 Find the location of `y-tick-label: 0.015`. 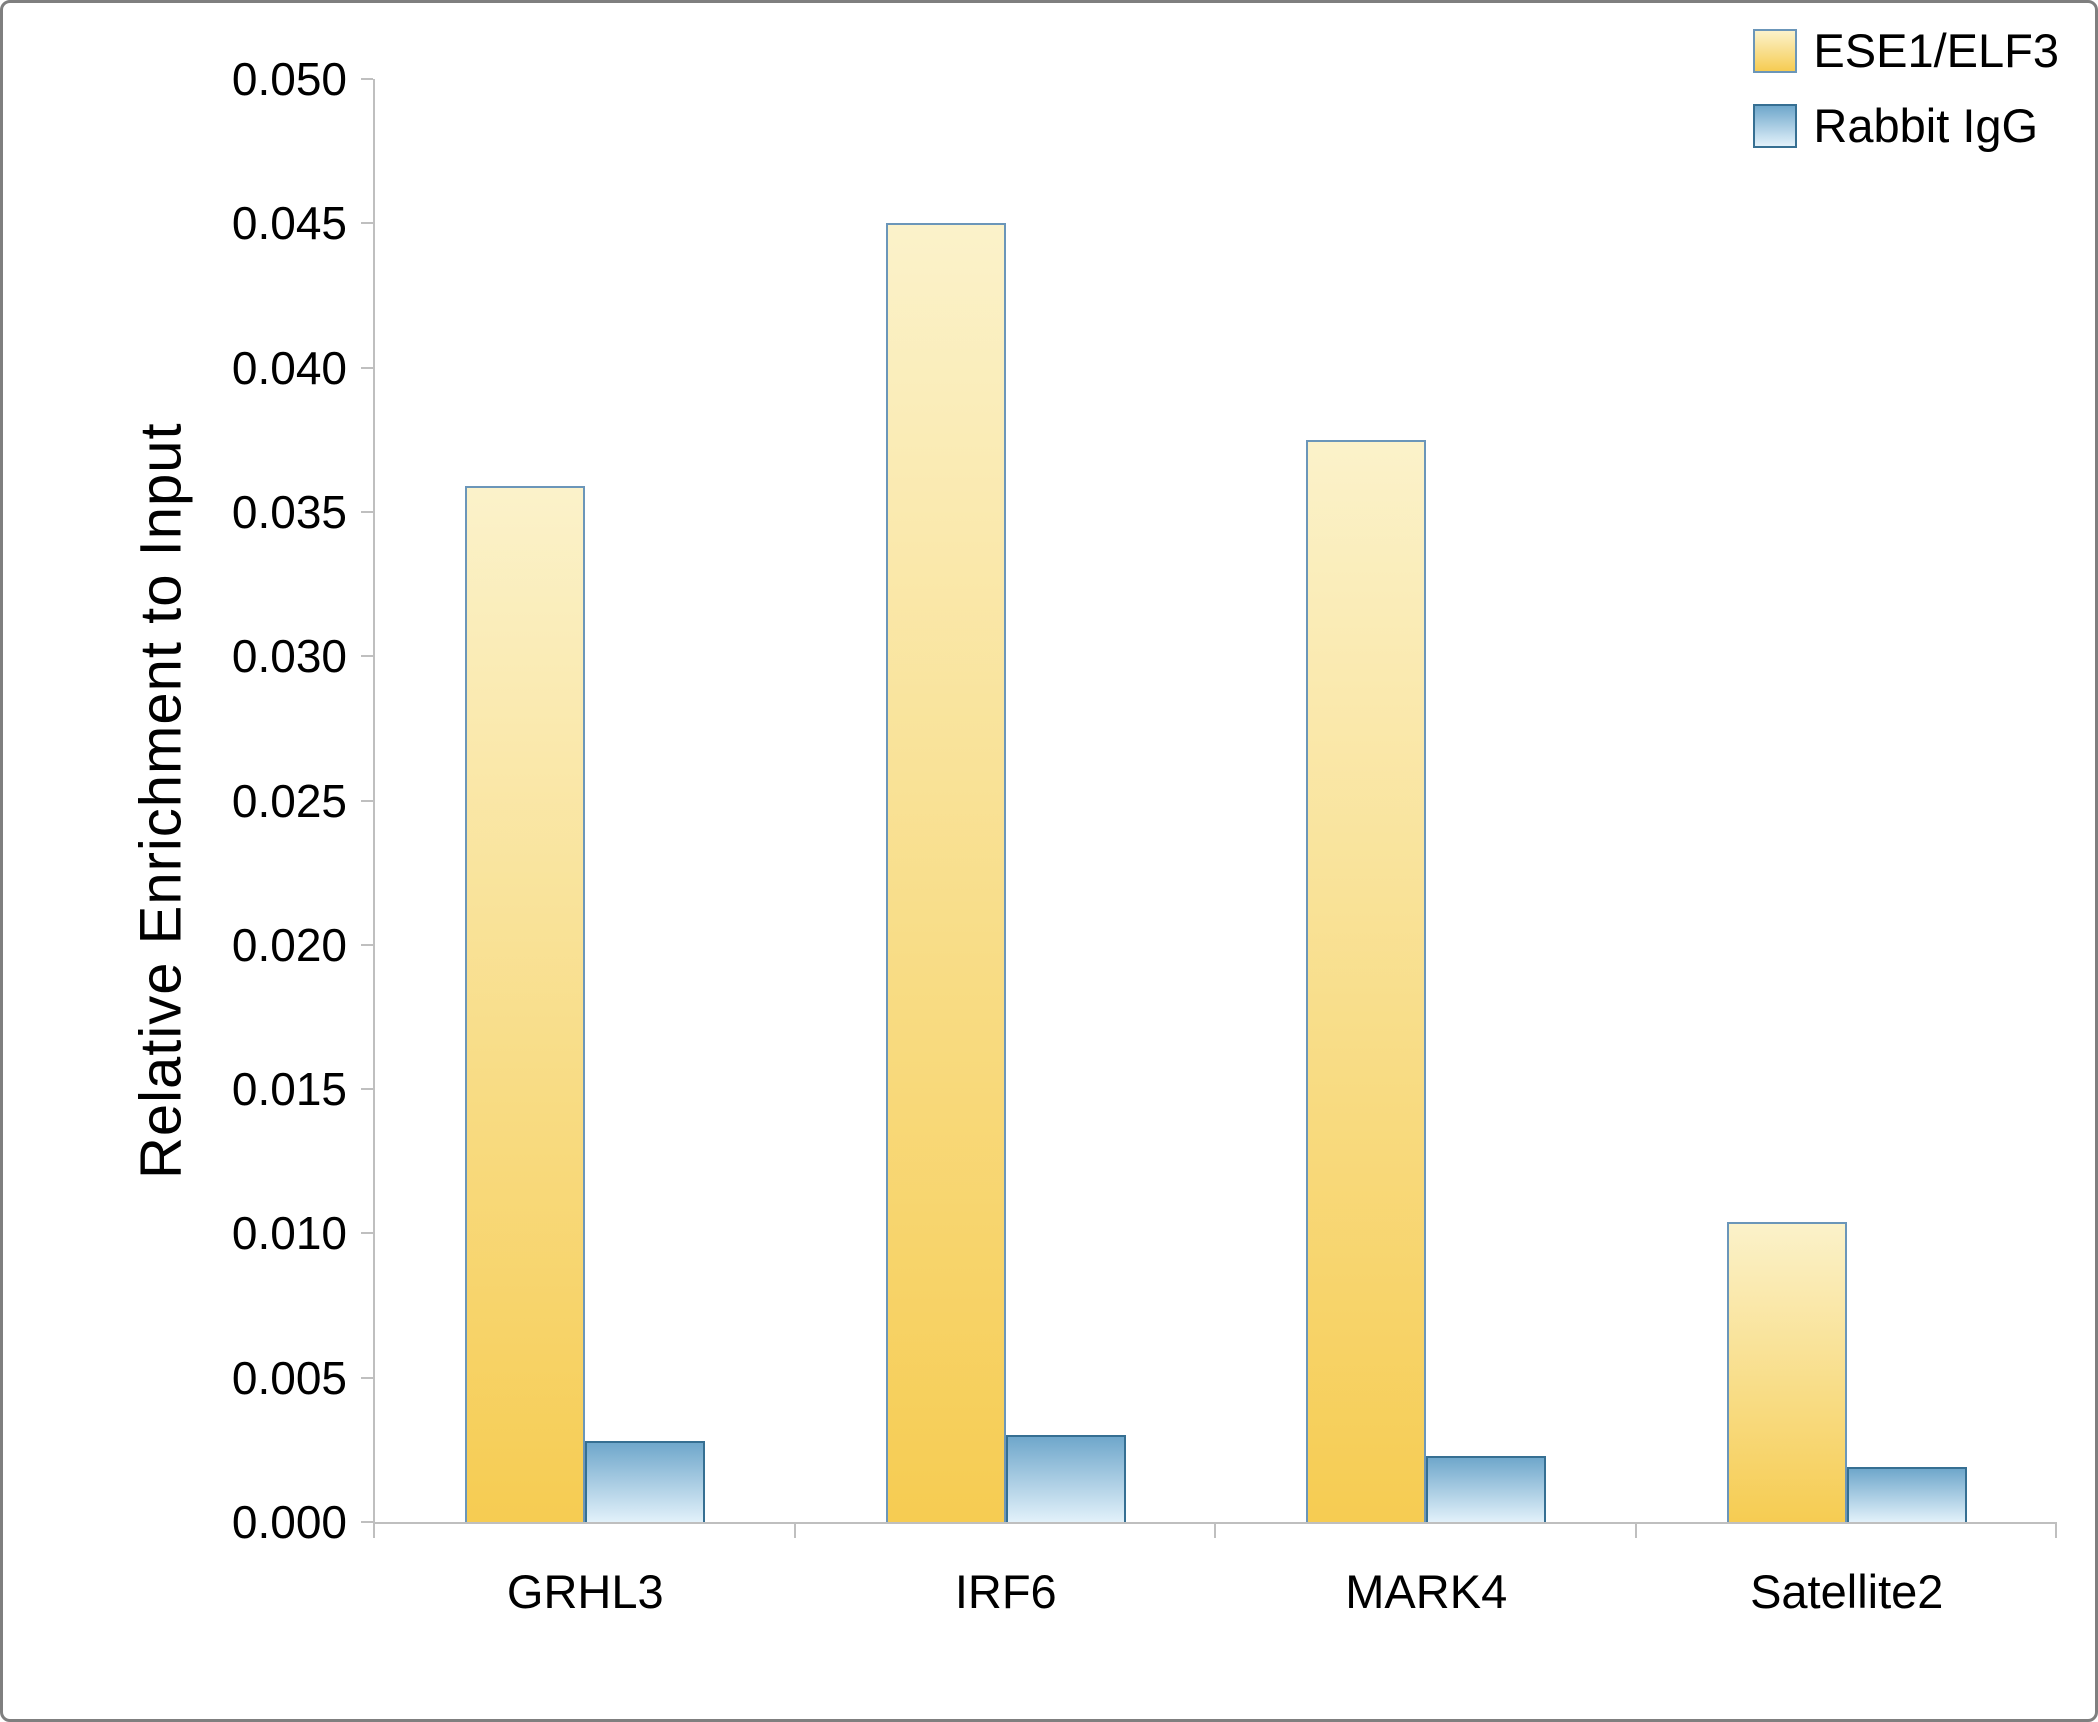

y-tick-label: 0.015 is located at coordinates (289, 1089).